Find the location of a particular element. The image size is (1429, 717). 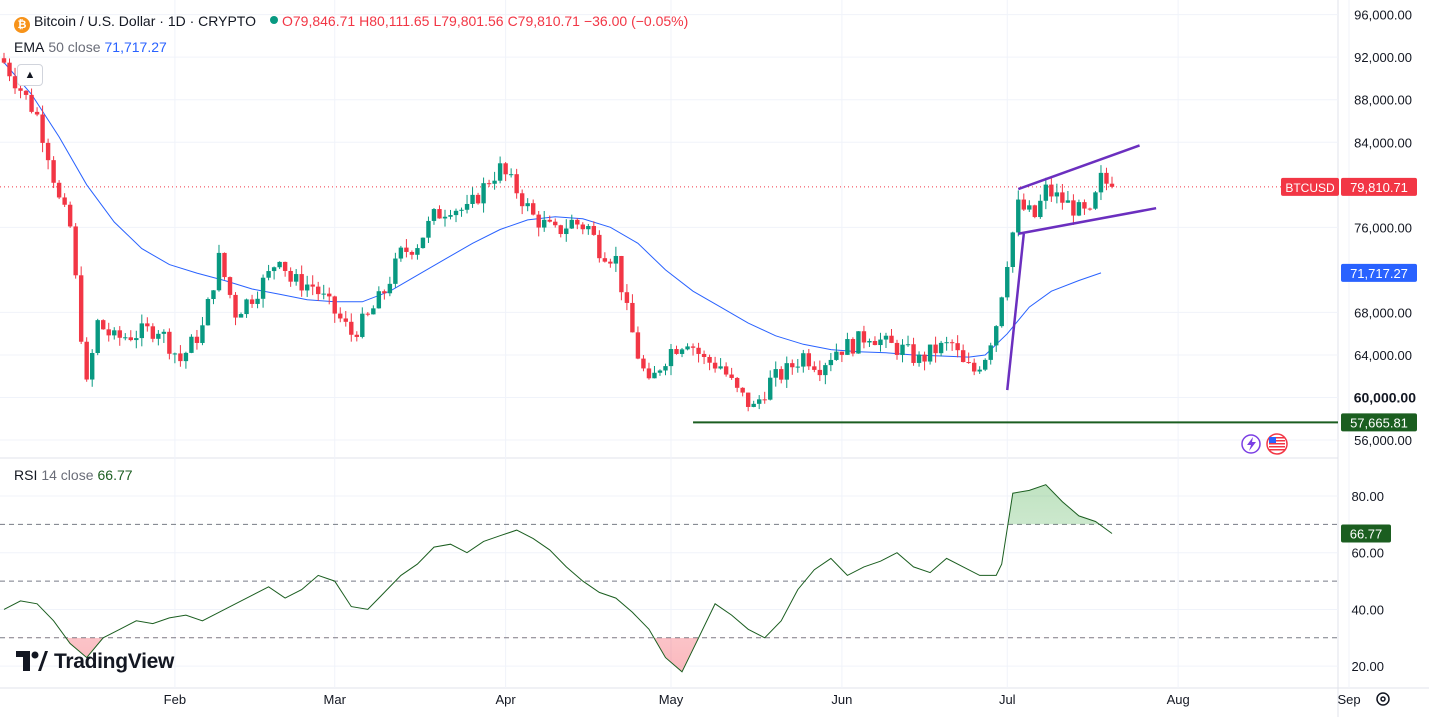

symbol-title: Bitcoin / U.S. Dollar · 1D · CRYPTO is located at coordinates (145, 21).